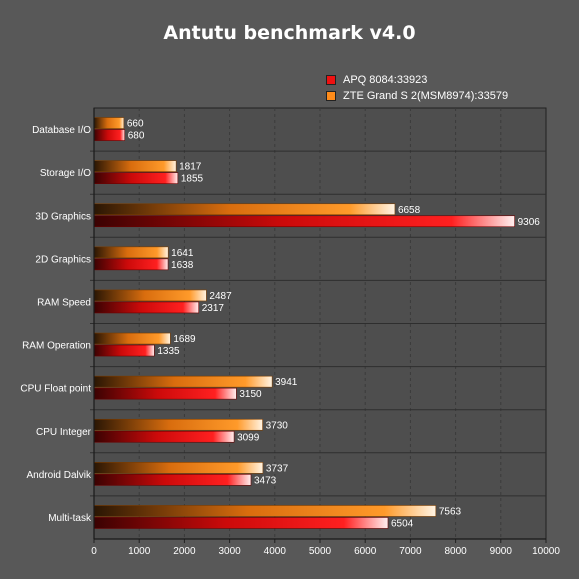 The width and height of the screenshot is (579, 579). I want to click on category-label-6: CPU Float point, so click(55, 389).